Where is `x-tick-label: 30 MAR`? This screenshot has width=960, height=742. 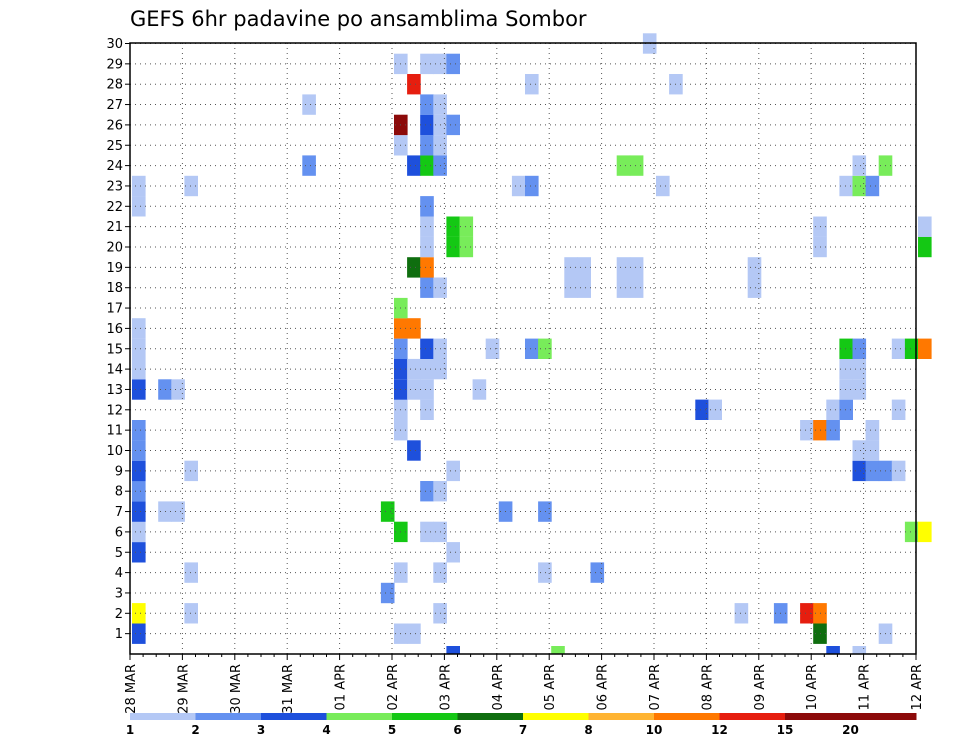 x-tick-label: 30 MAR is located at coordinates (236, 689).